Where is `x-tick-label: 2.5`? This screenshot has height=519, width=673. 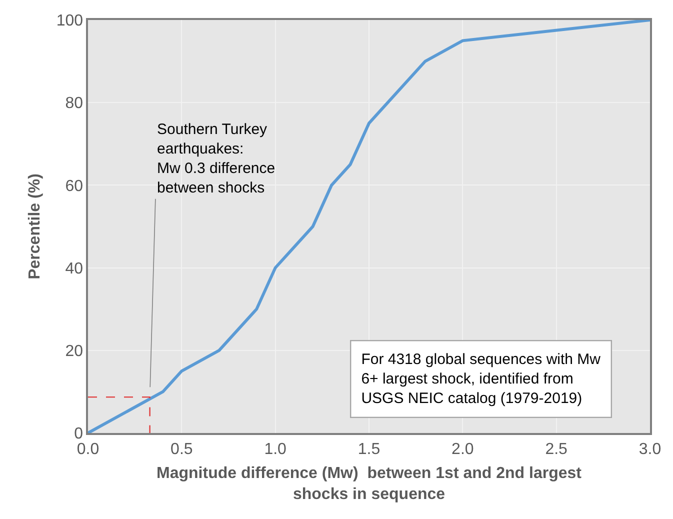 x-tick-label: 2.5 is located at coordinates (556, 449).